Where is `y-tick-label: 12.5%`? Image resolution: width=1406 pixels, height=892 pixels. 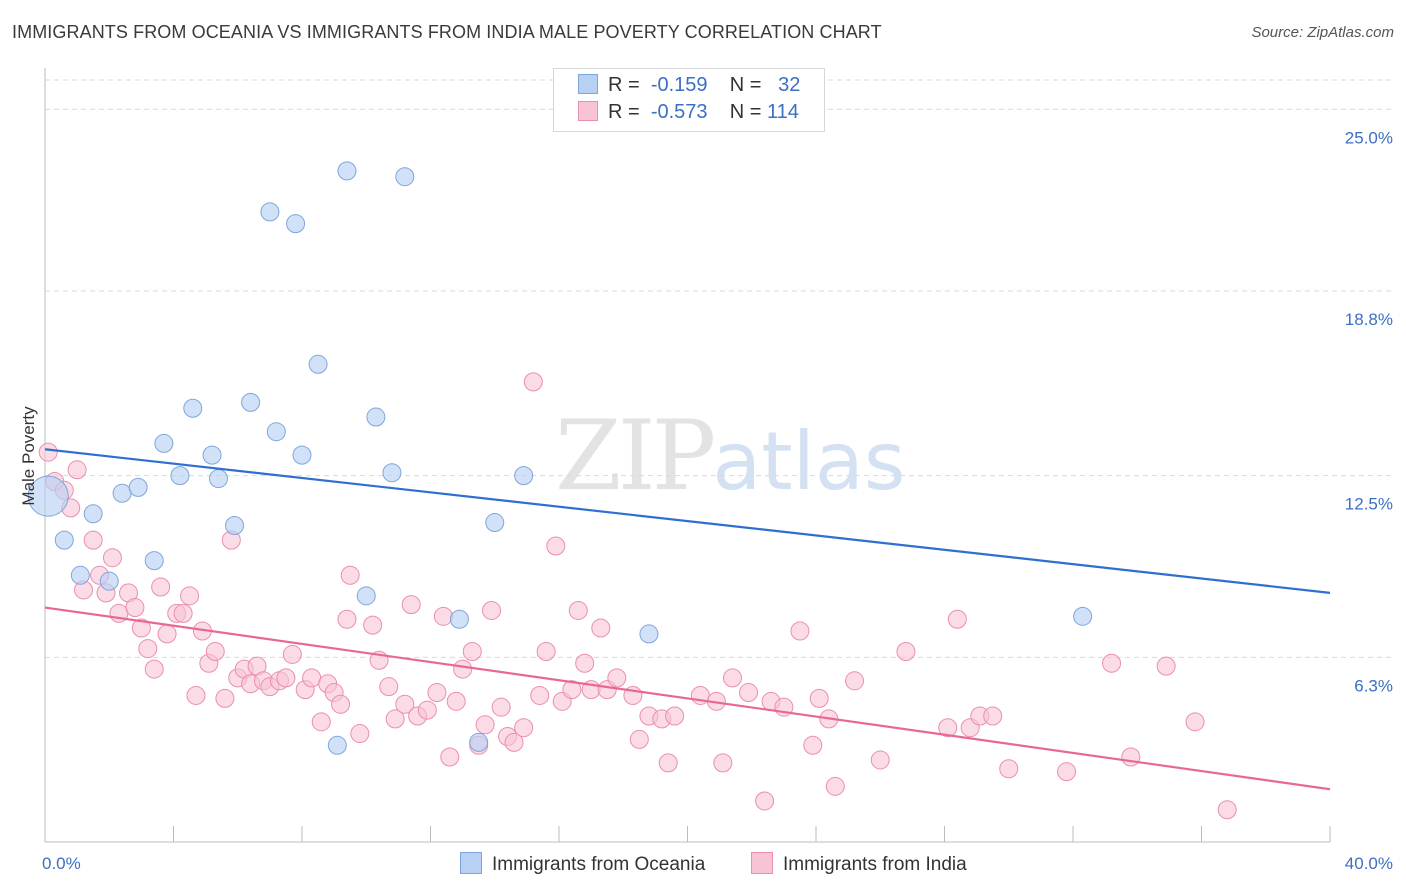 y-tick-label: 12.5% is located at coordinates (1369, 504).